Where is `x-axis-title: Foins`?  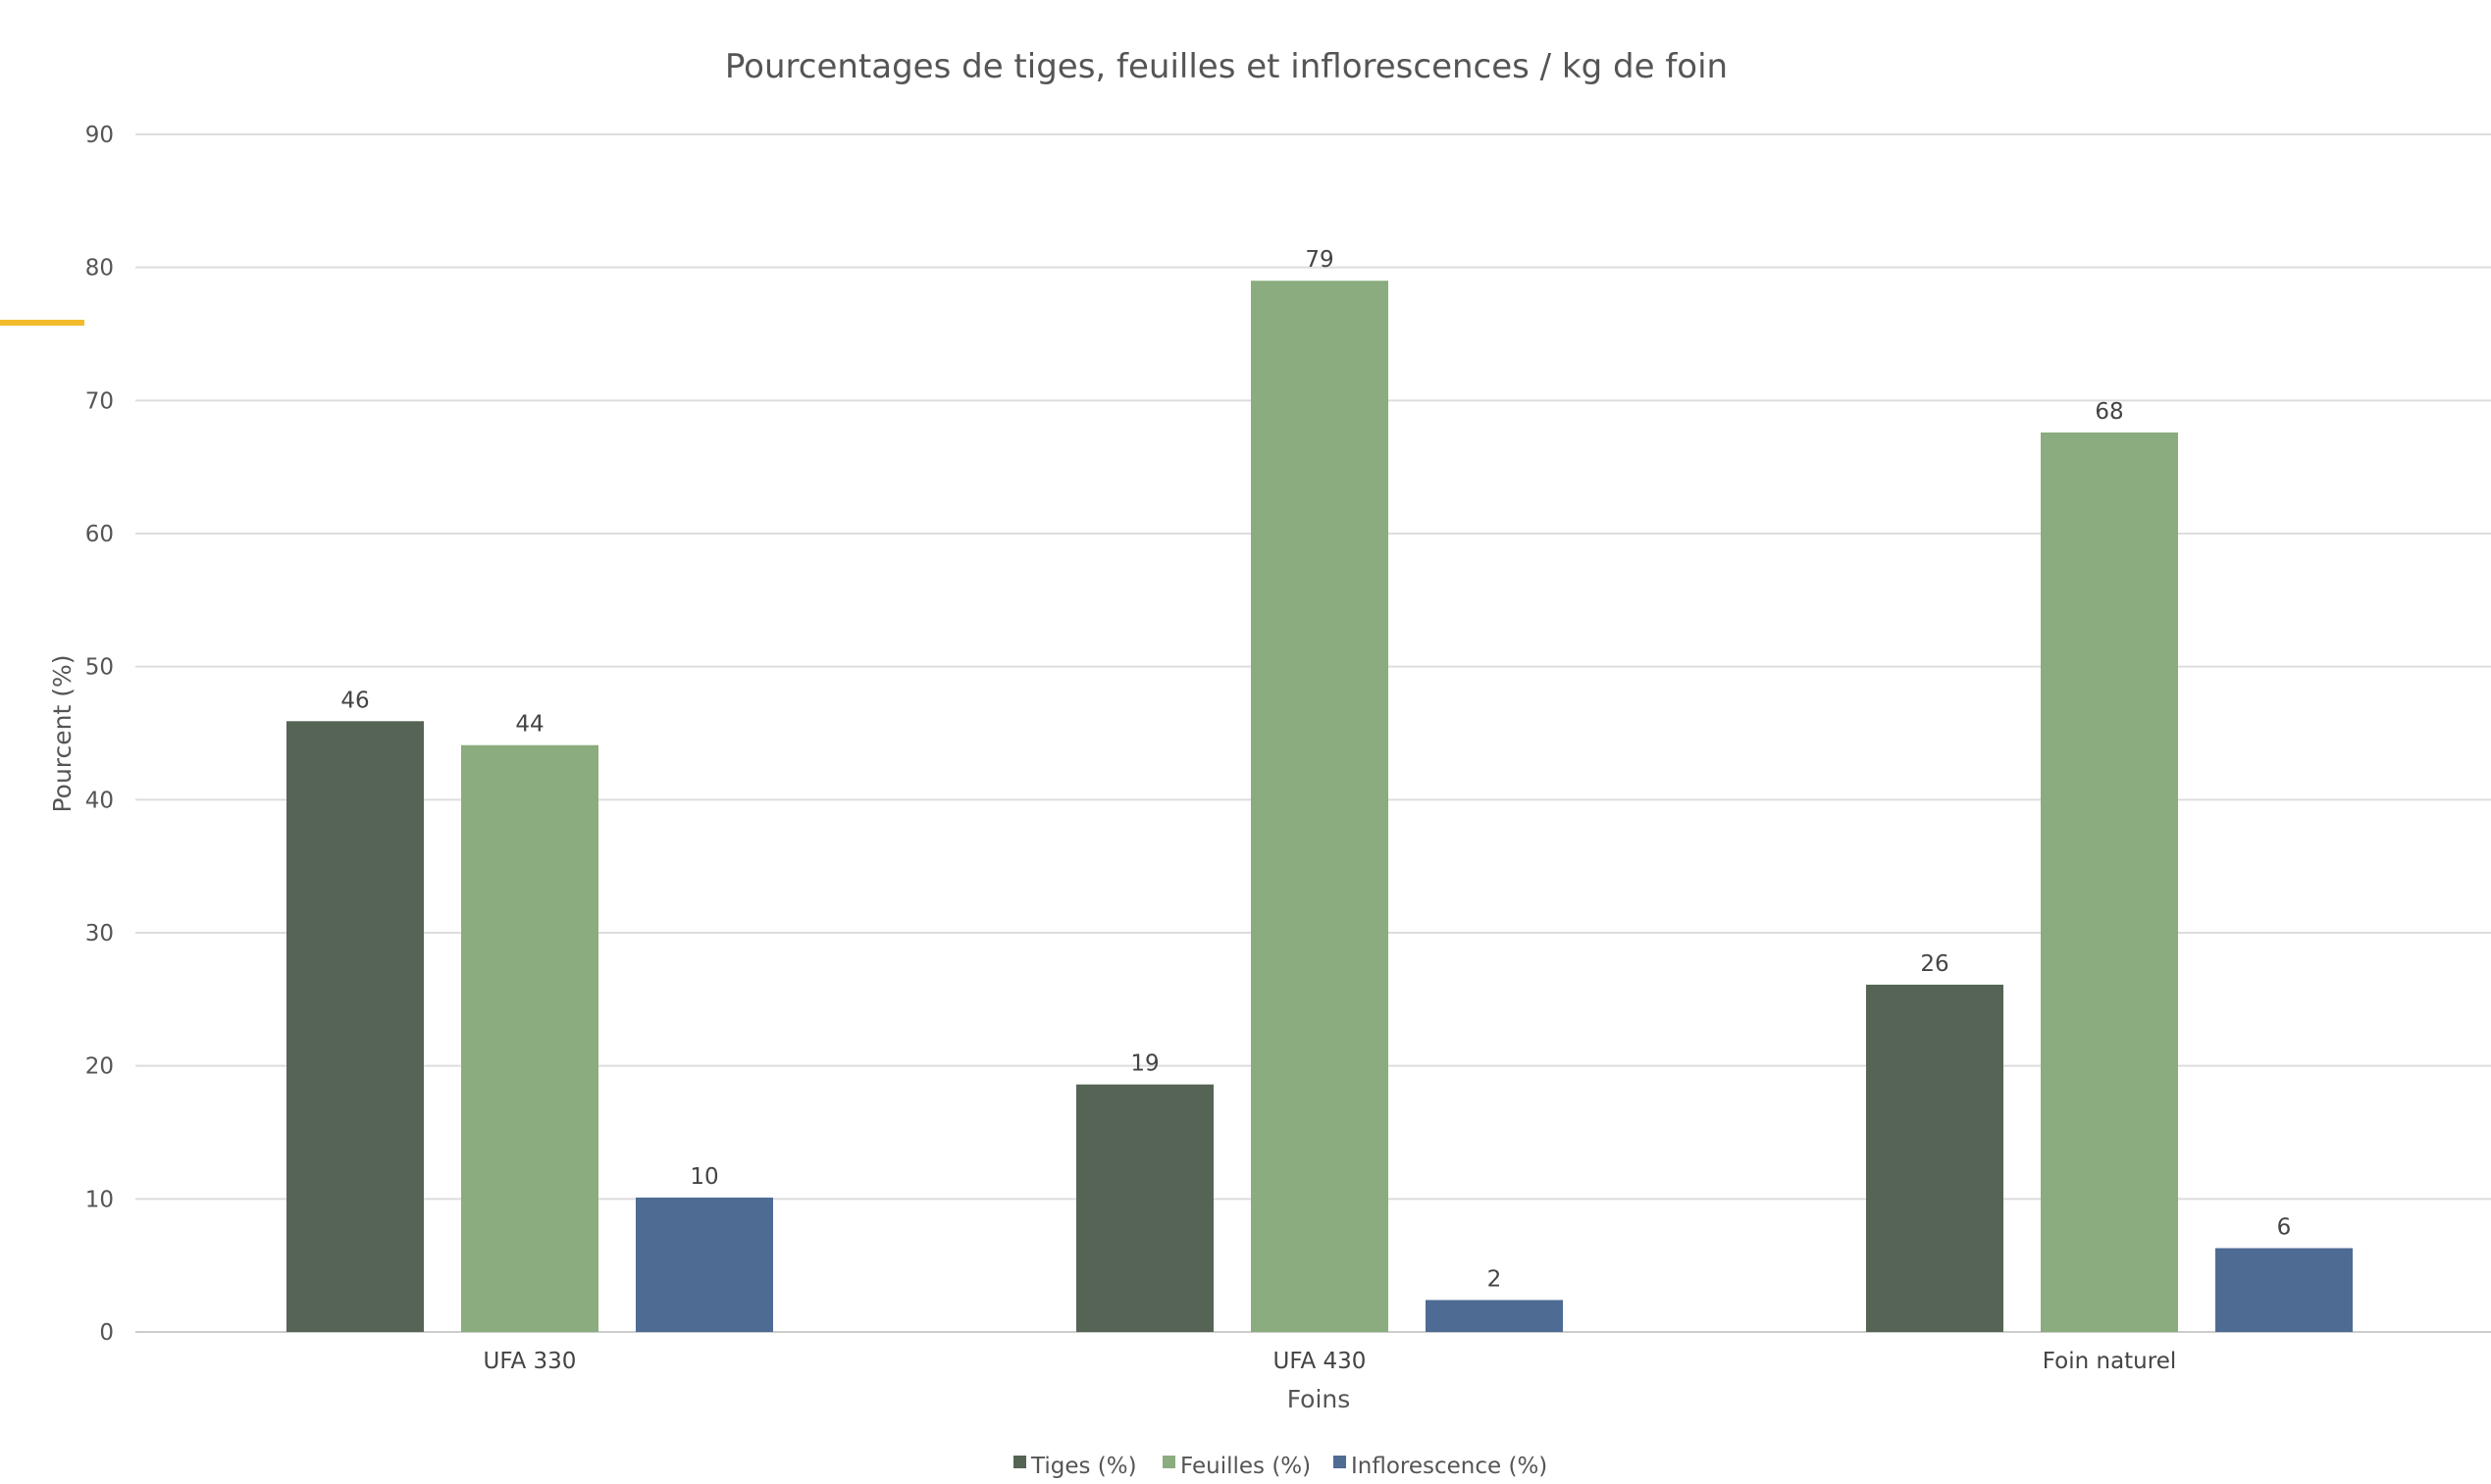 x-axis-title: Foins is located at coordinates (1319, 1399).